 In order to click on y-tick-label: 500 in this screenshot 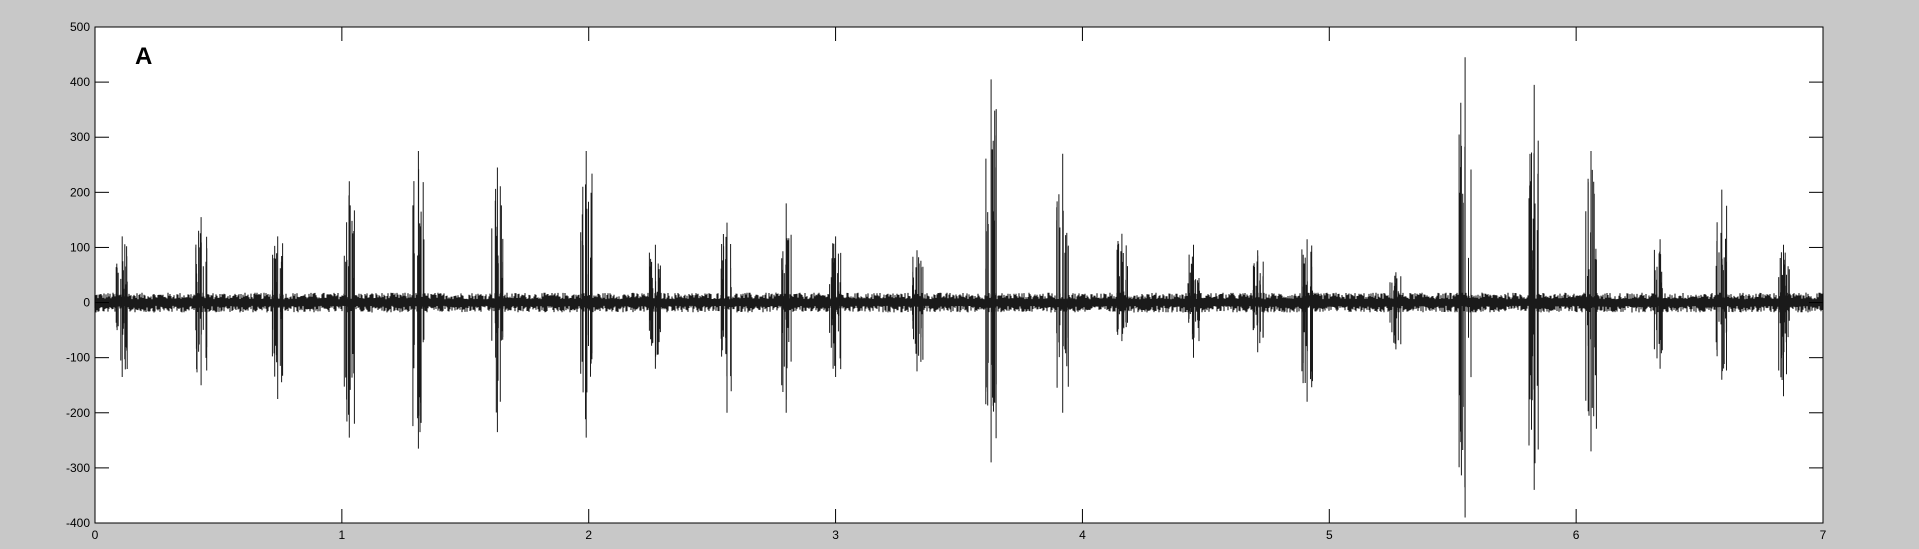, I will do `click(80, 27)`.